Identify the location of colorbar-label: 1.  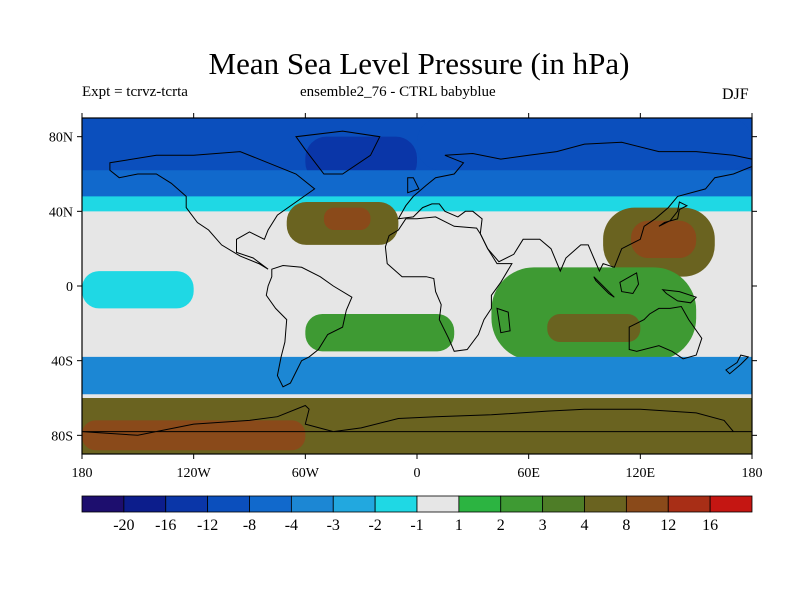
(459, 525).